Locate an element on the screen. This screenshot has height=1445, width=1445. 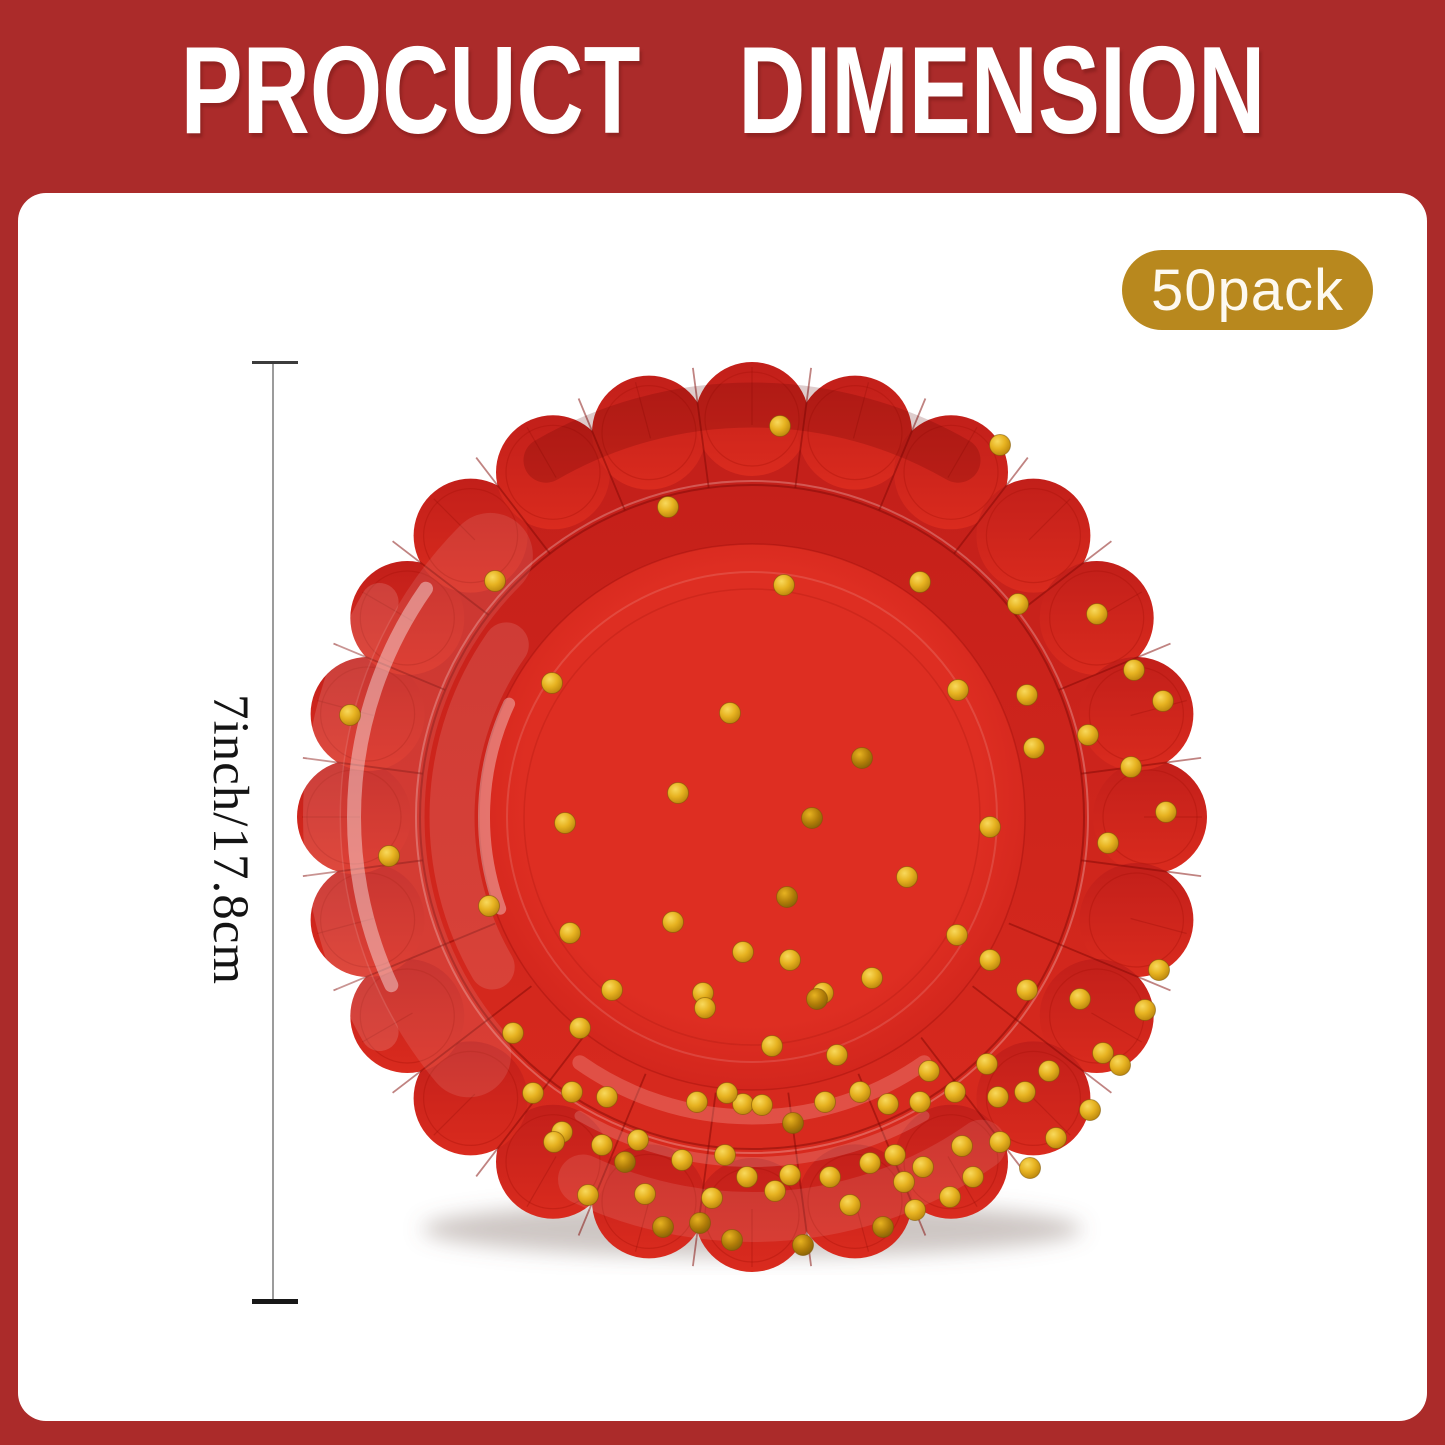
dimension-line is located at coordinates (273, 833).